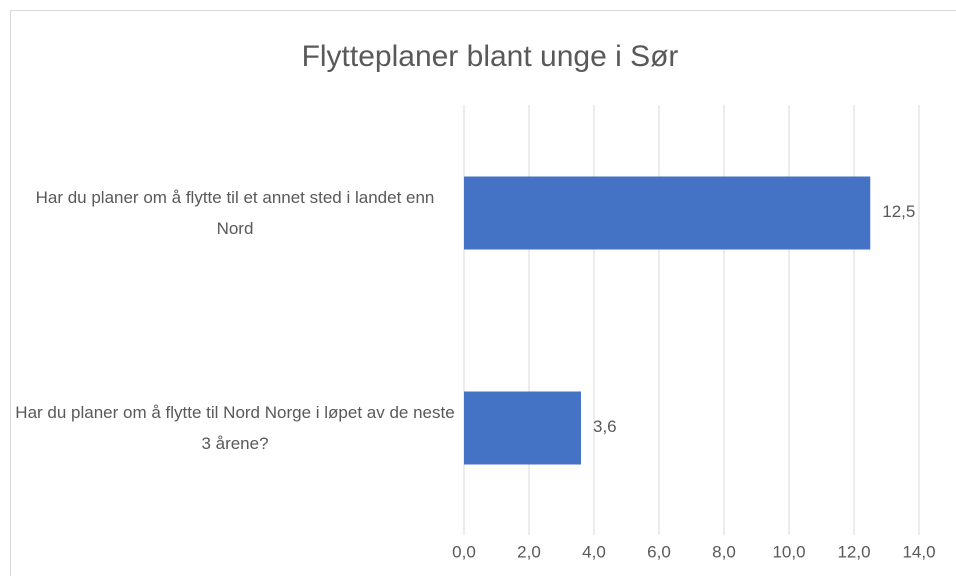  What do you see at coordinates (659, 551) in the screenshot?
I see `x-tick-label: 6,0` at bounding box center [659, 551].